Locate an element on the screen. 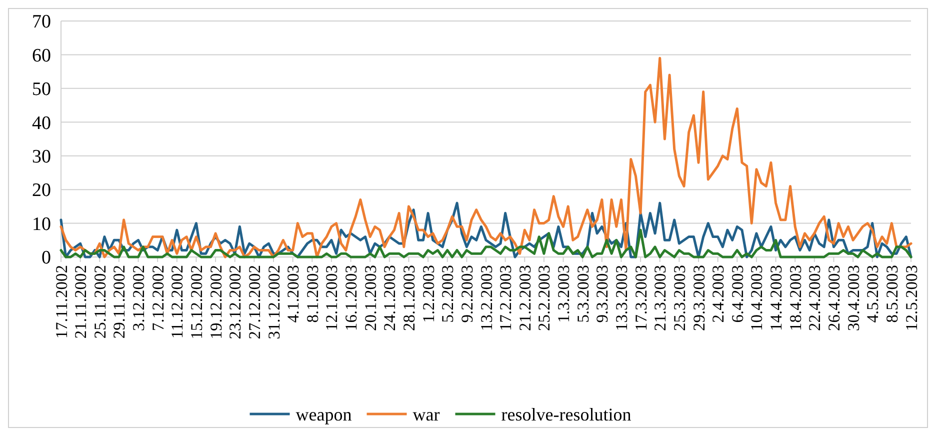  x-tick-label: 1.2.2003 is located at coordinates (428, 294).